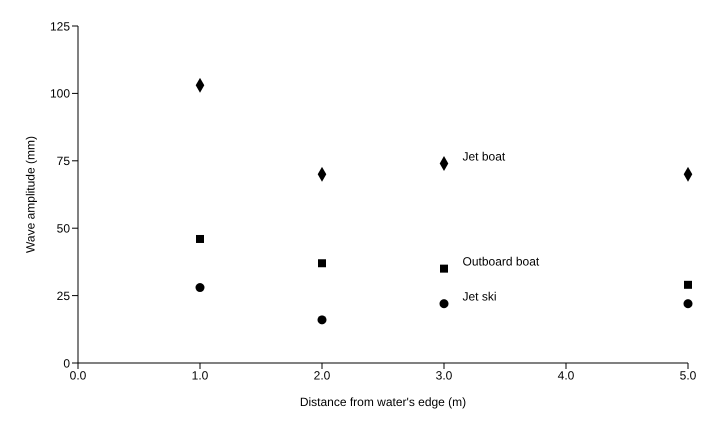 This screenshot has width=711, height=427. Describe the element at coordinates (60, 26) in the screenshot. I see `y-tick-label: 125` at that location.